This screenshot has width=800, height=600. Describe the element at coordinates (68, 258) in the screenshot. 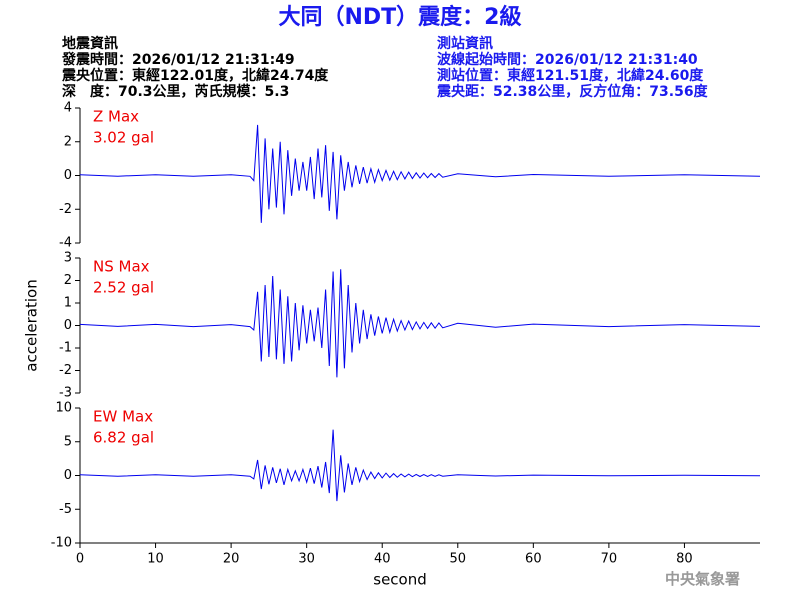

I see `y-tick-label: 3` at that location.